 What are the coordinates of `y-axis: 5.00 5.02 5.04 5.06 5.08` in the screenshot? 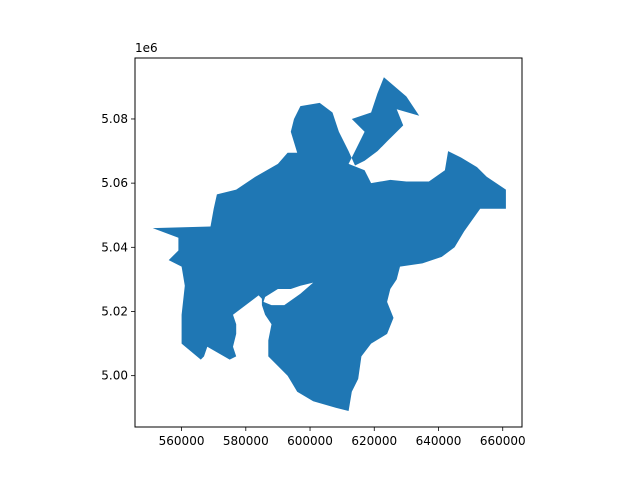 It's located at (118, 247).